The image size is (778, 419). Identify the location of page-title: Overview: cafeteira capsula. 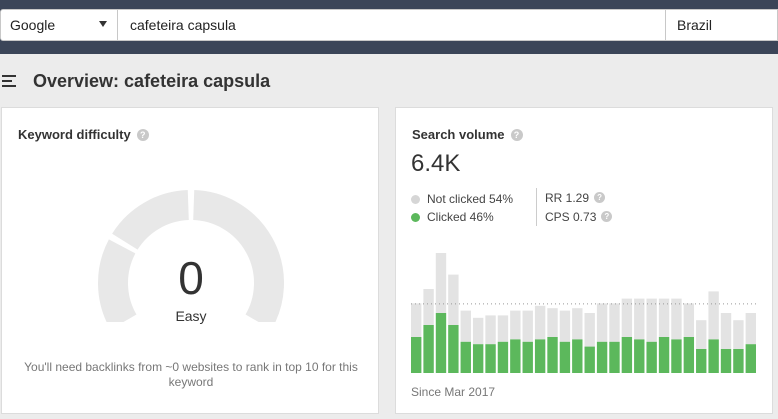
(152, 81).